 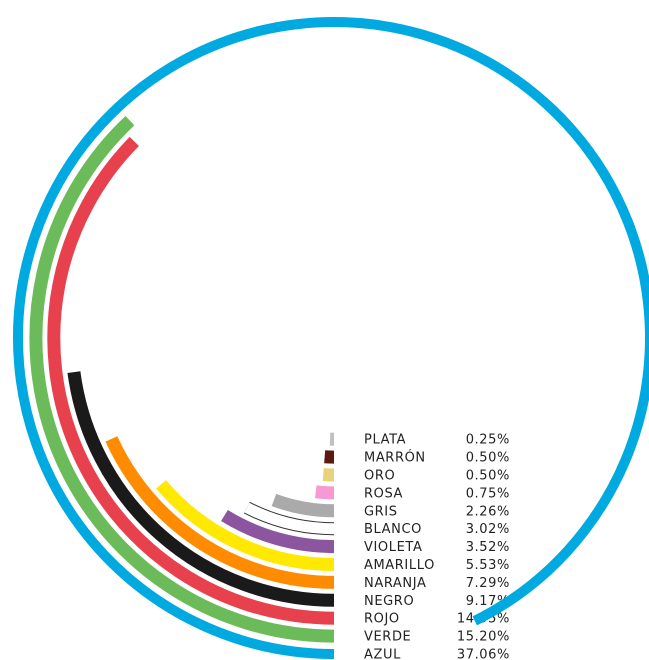 I want to click on value-label-naranja: 7.29%, so click(x=488, y=583).